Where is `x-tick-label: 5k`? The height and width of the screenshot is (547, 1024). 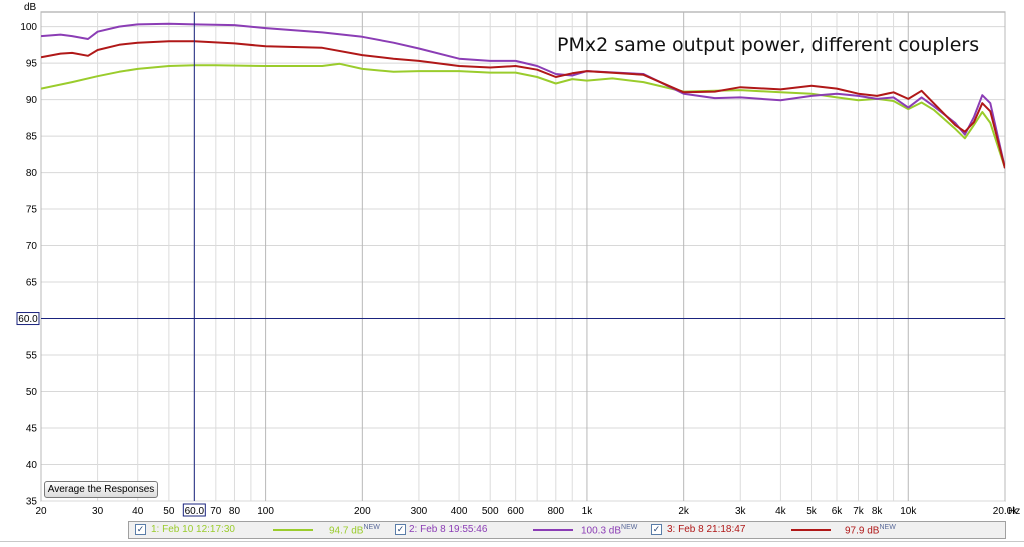 x-tick-label: 5k is located at coordinates (812, 511).